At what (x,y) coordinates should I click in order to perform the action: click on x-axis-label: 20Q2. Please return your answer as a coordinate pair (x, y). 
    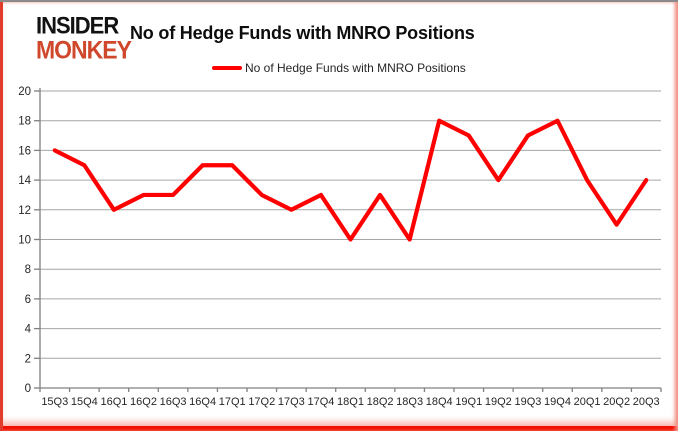
    Looking at the image, I should click on (616, 402).